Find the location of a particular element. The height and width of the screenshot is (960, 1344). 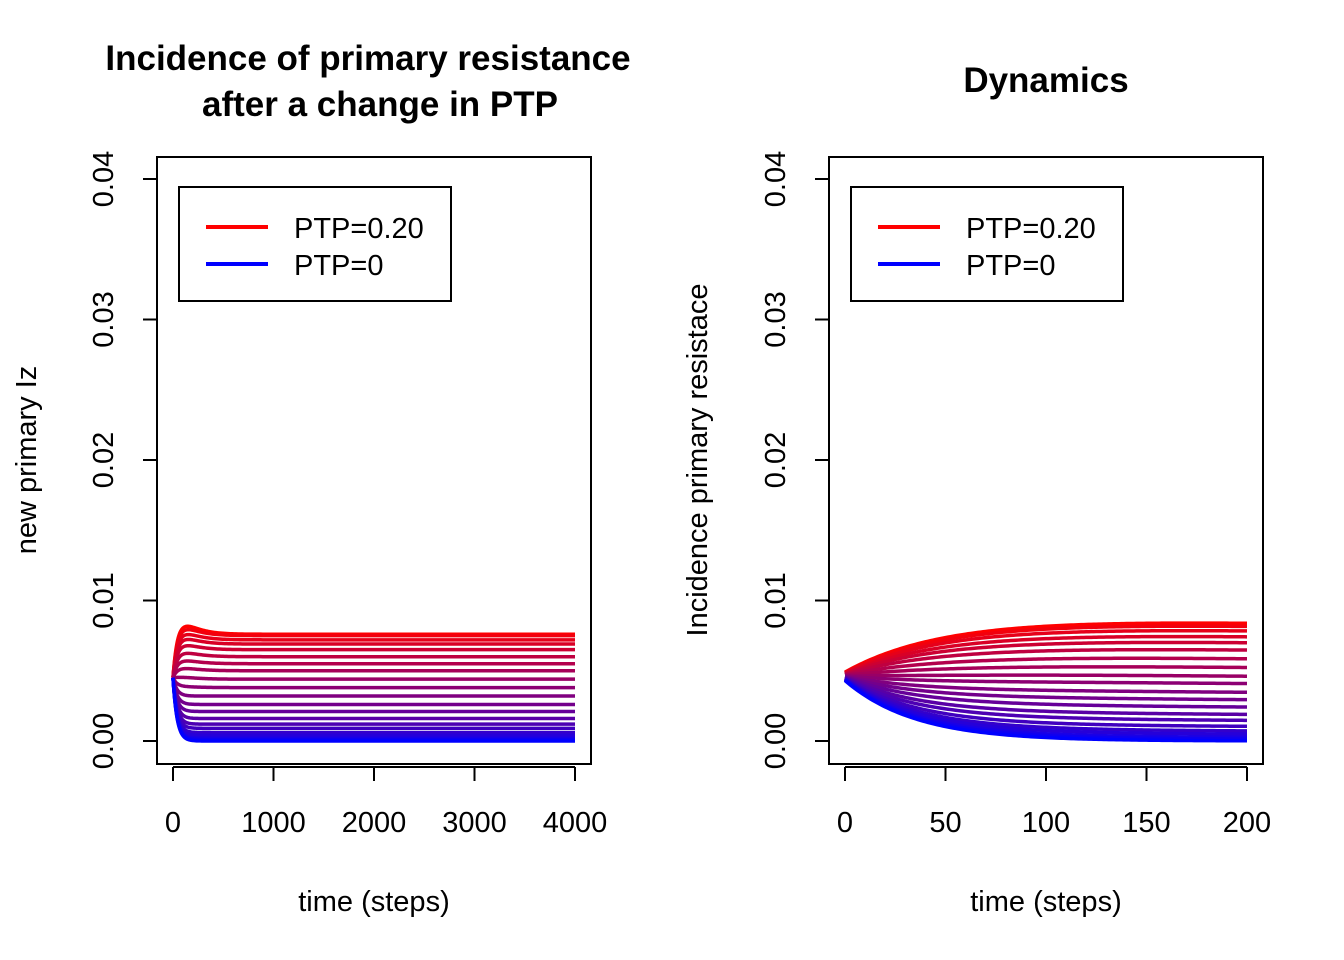

x-tick-label: 2000 is located at coordinates (374, 823).